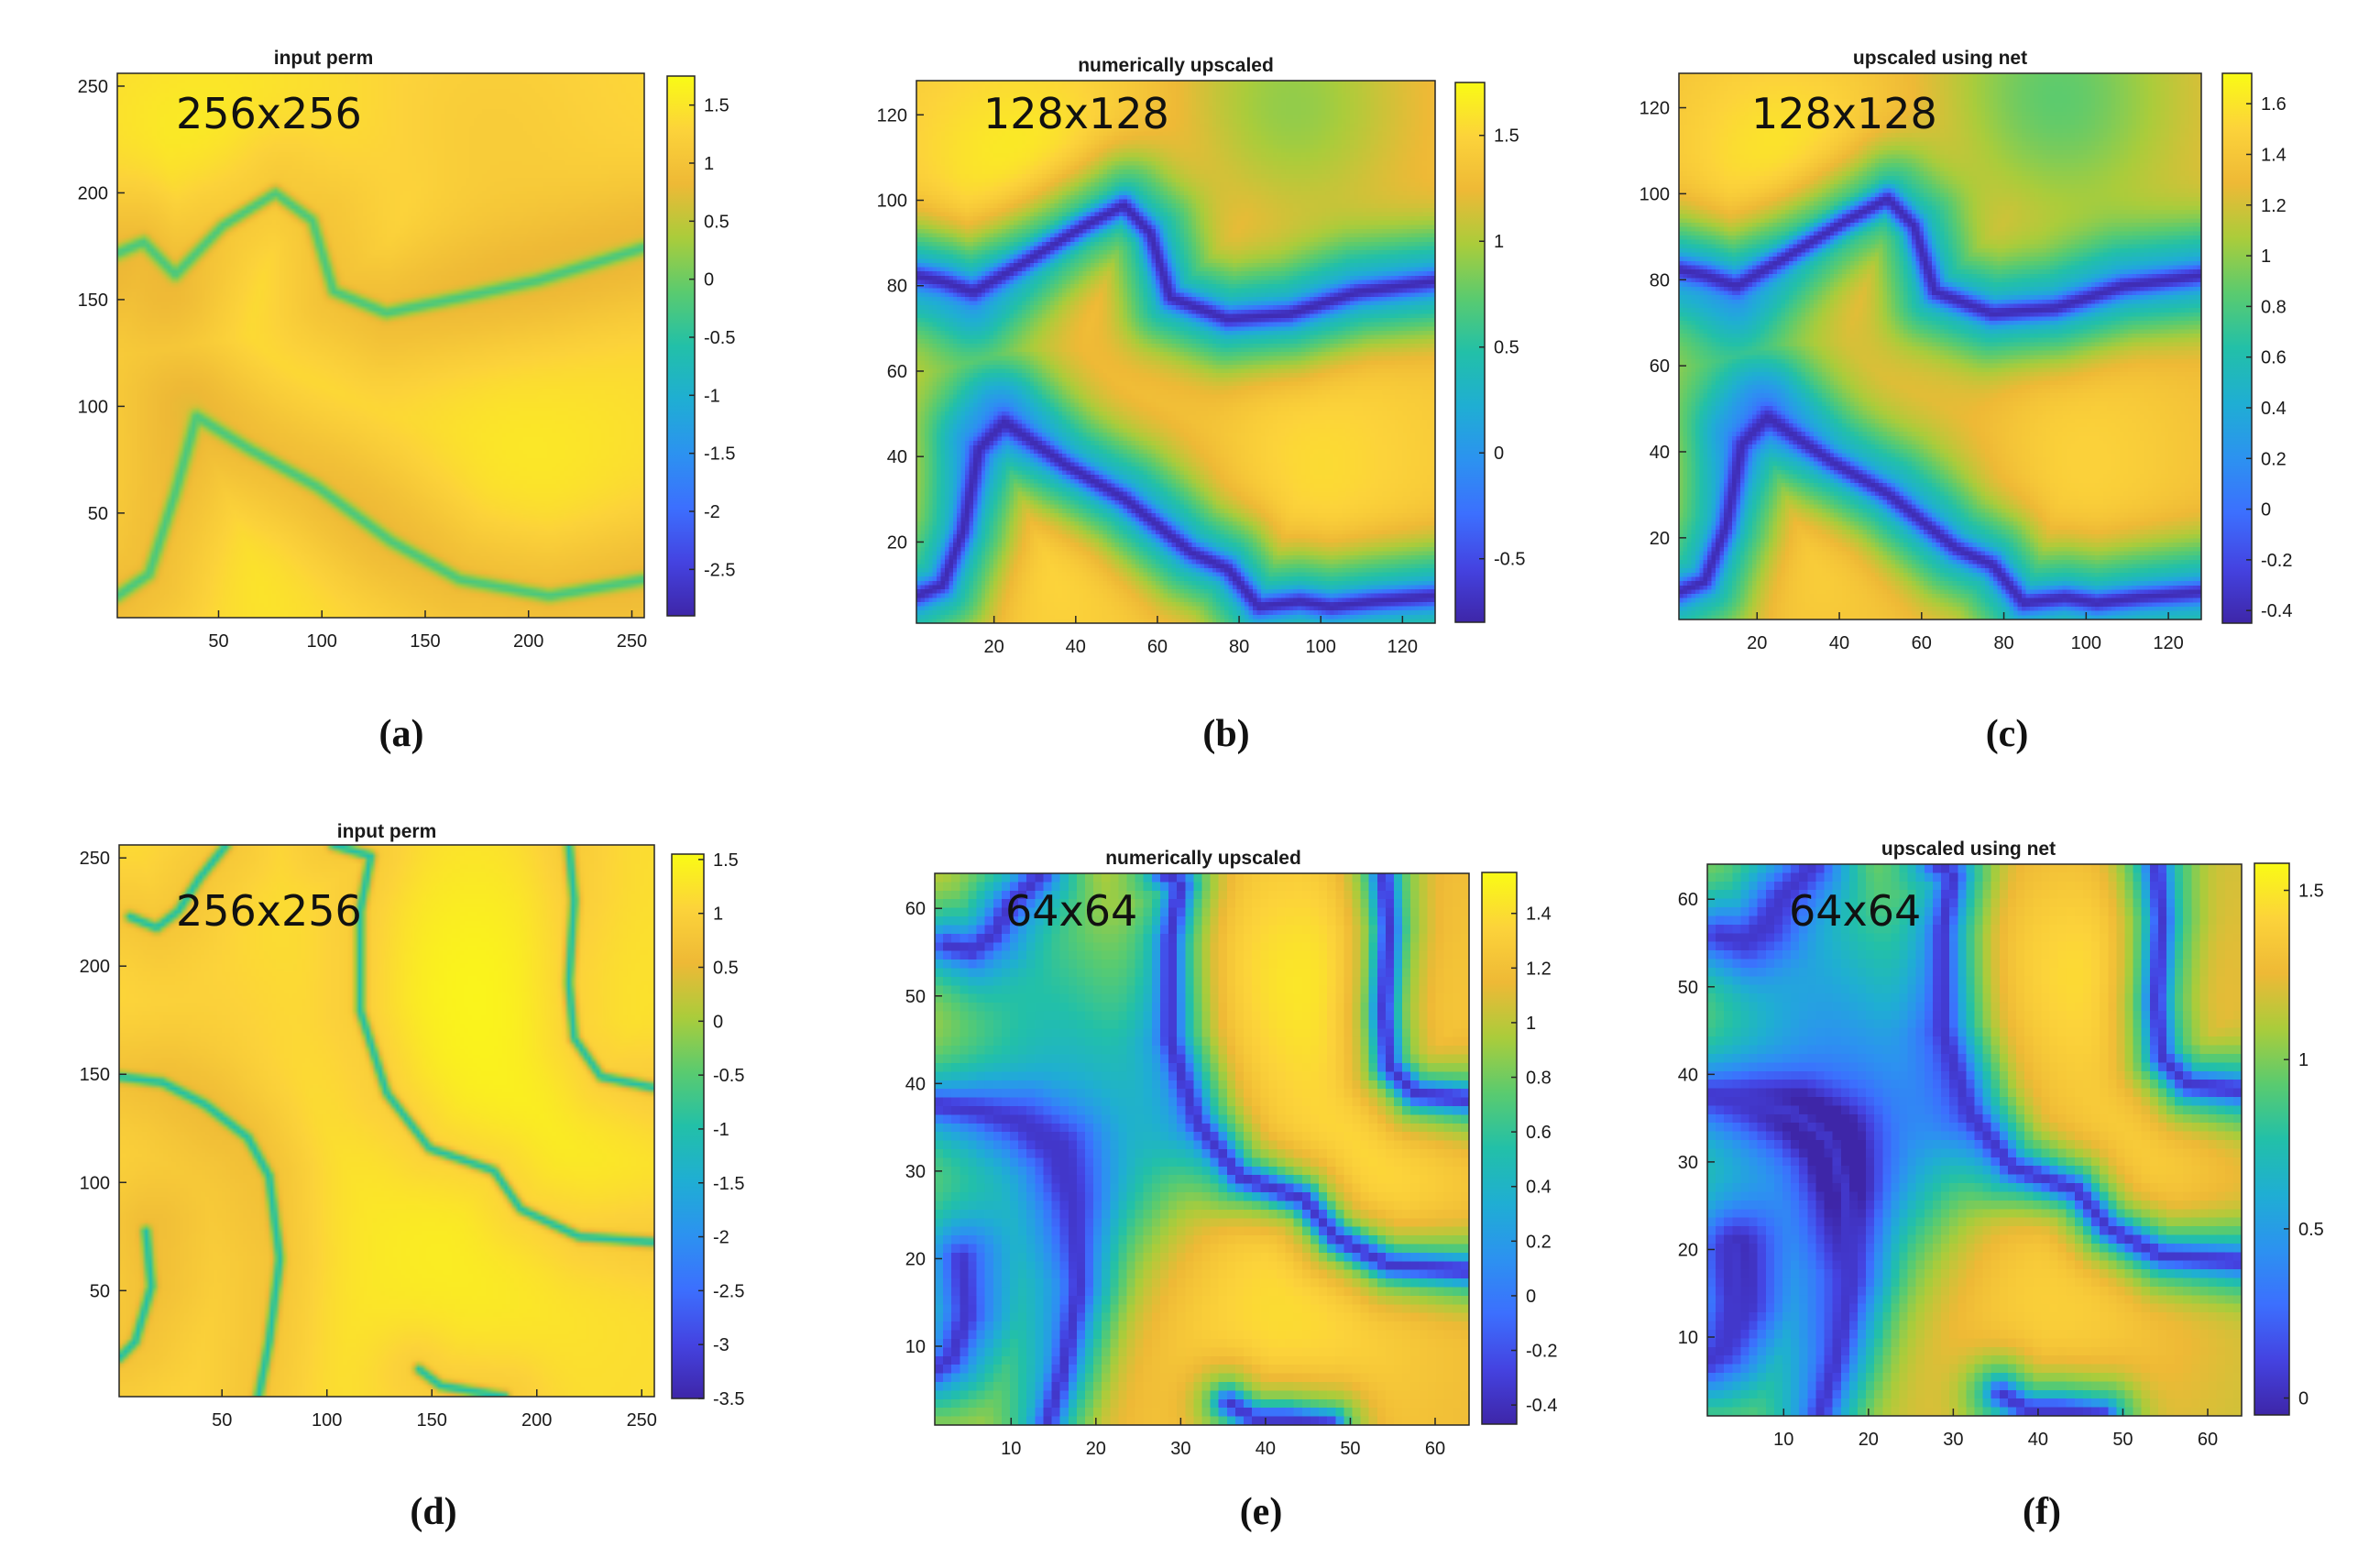 The image size is (2380, 1568). What do you see at coordinates (536, 1420) in the screenshot?
I see `x-tick-label: 200` at bounding box center [536, 1420].